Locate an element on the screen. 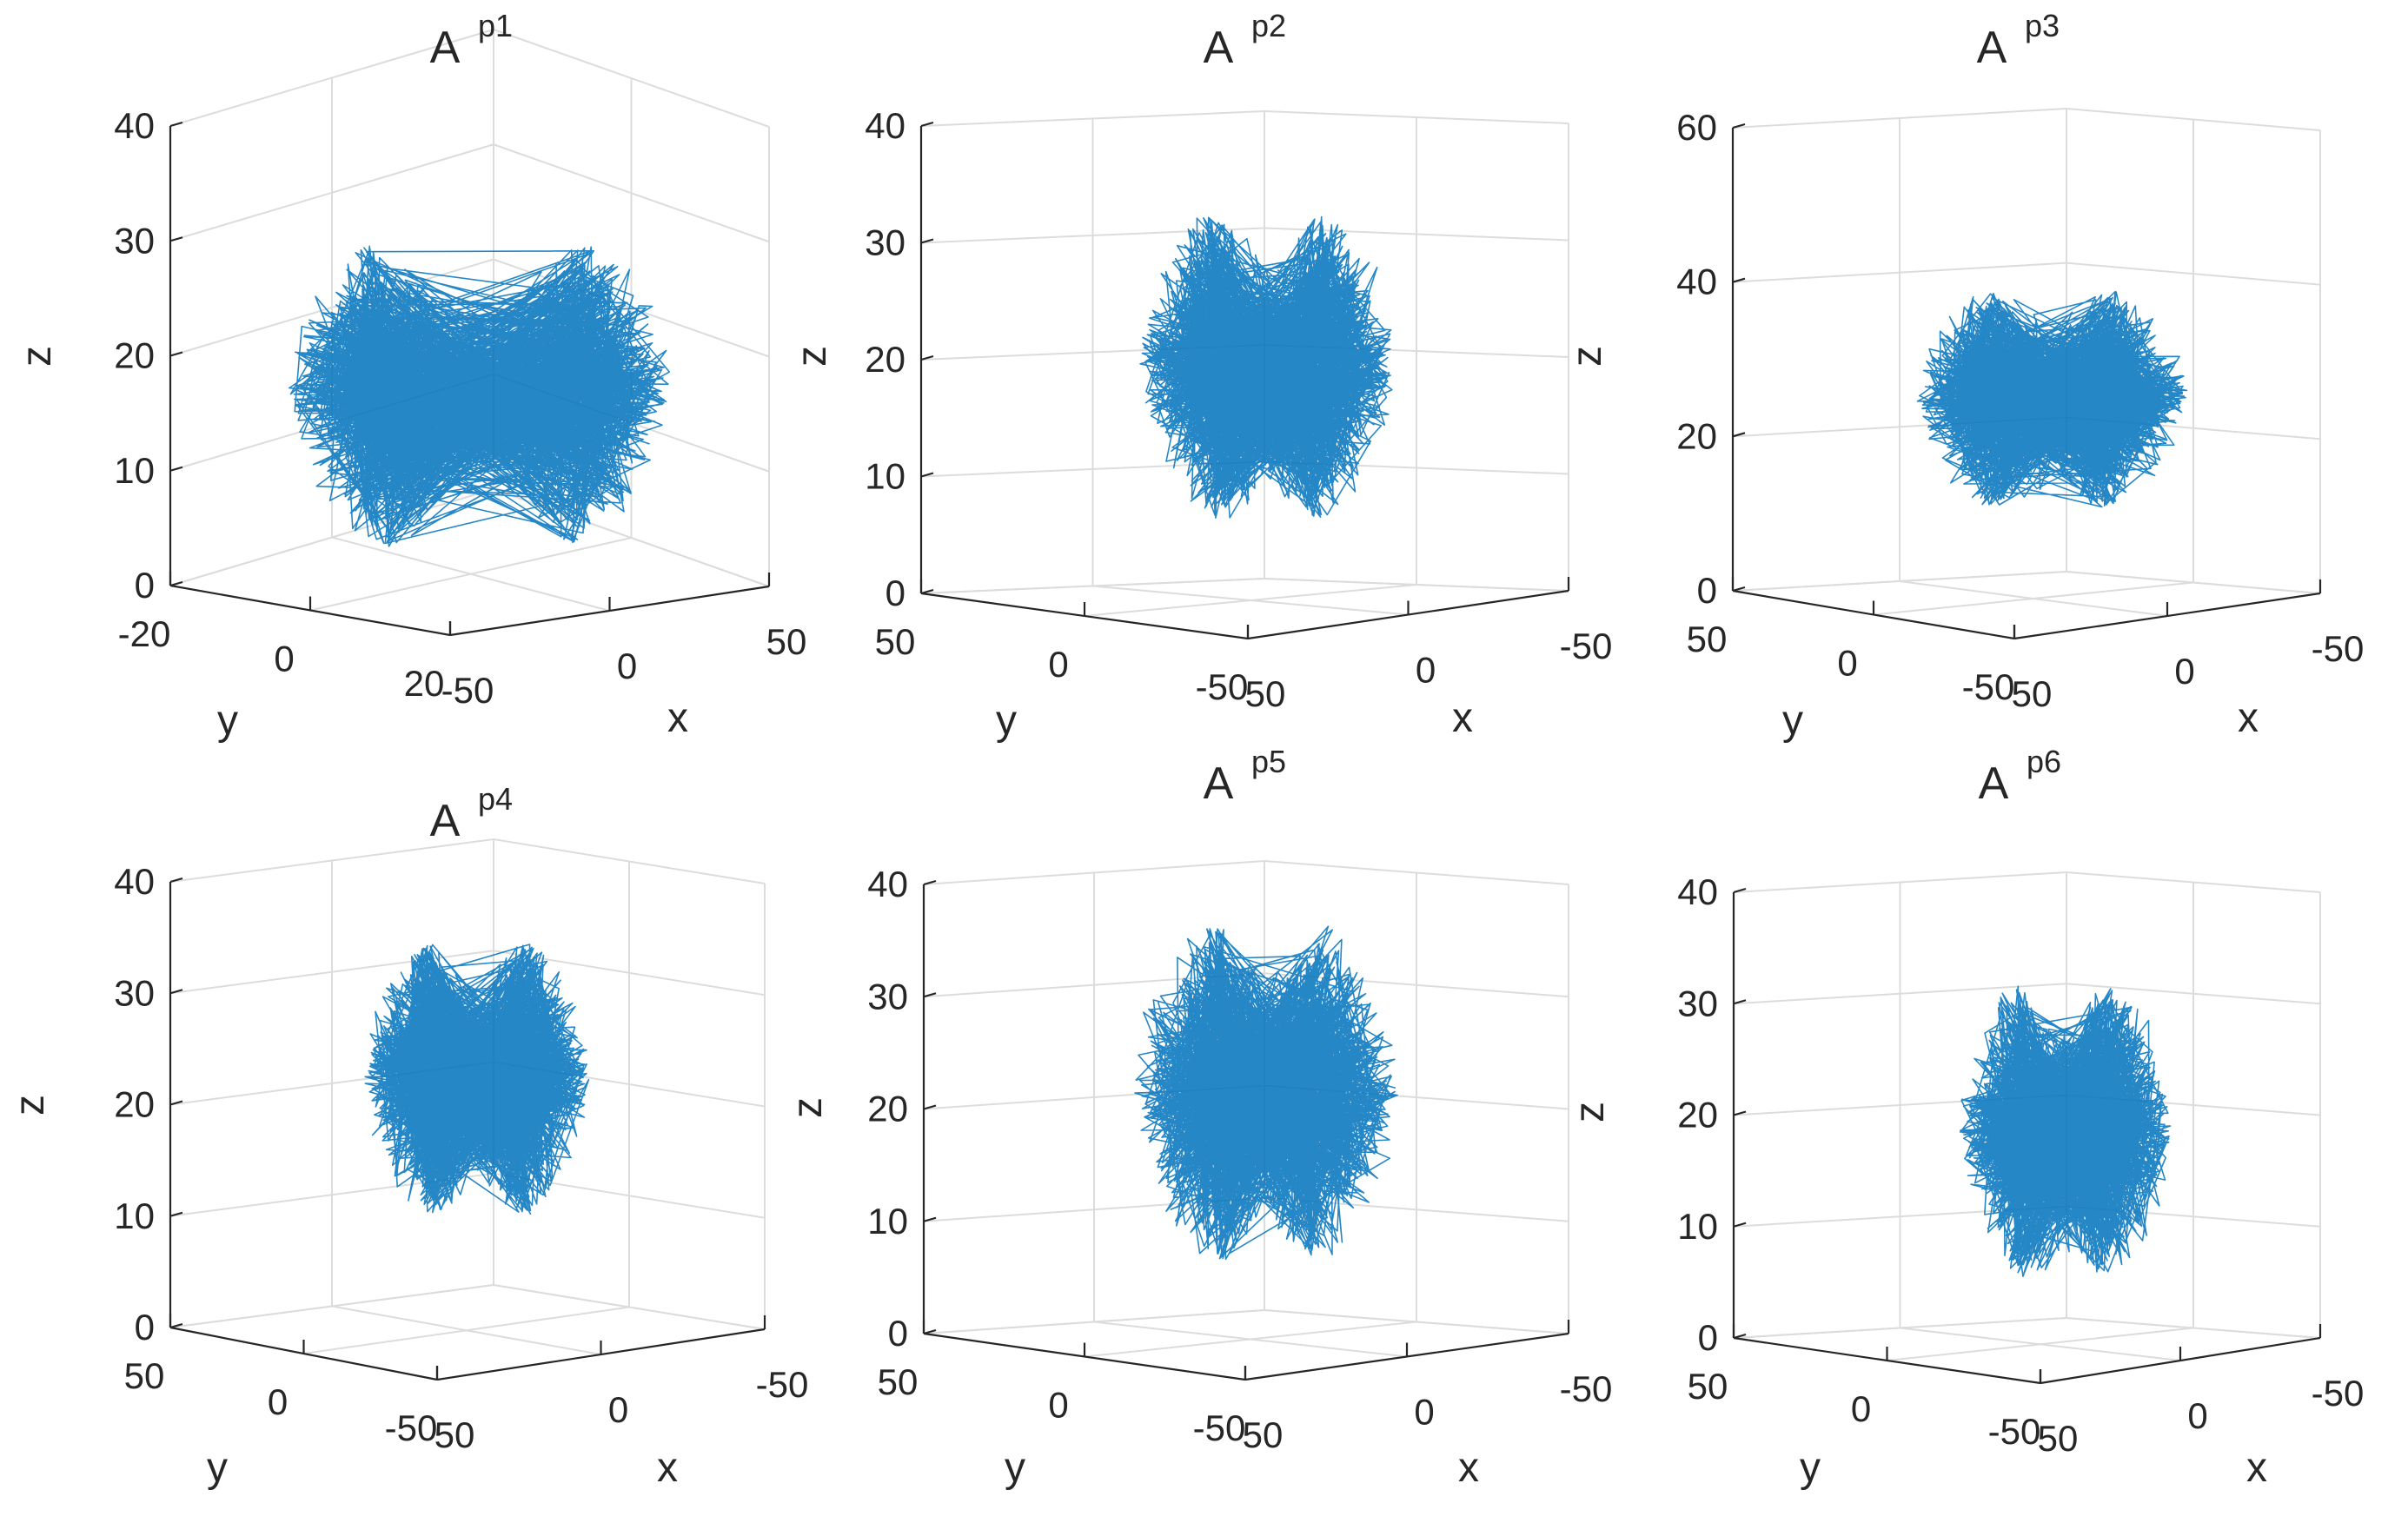  z-tick-label: 40 is located at coordinates (1697, 891).